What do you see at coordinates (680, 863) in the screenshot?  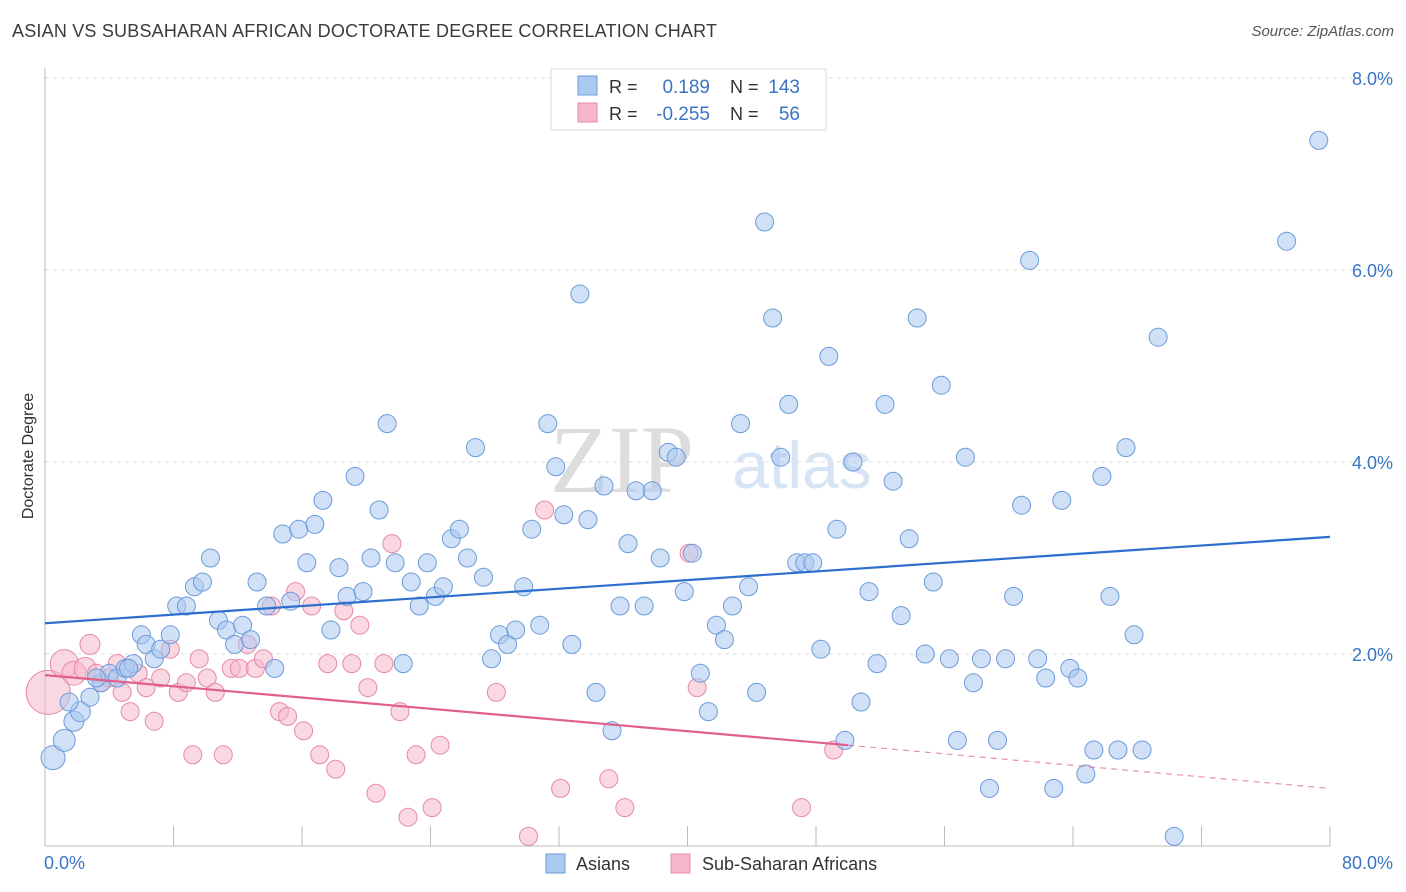 I see `legend-bottom-swatch-african` at bounding box center [680, 863].